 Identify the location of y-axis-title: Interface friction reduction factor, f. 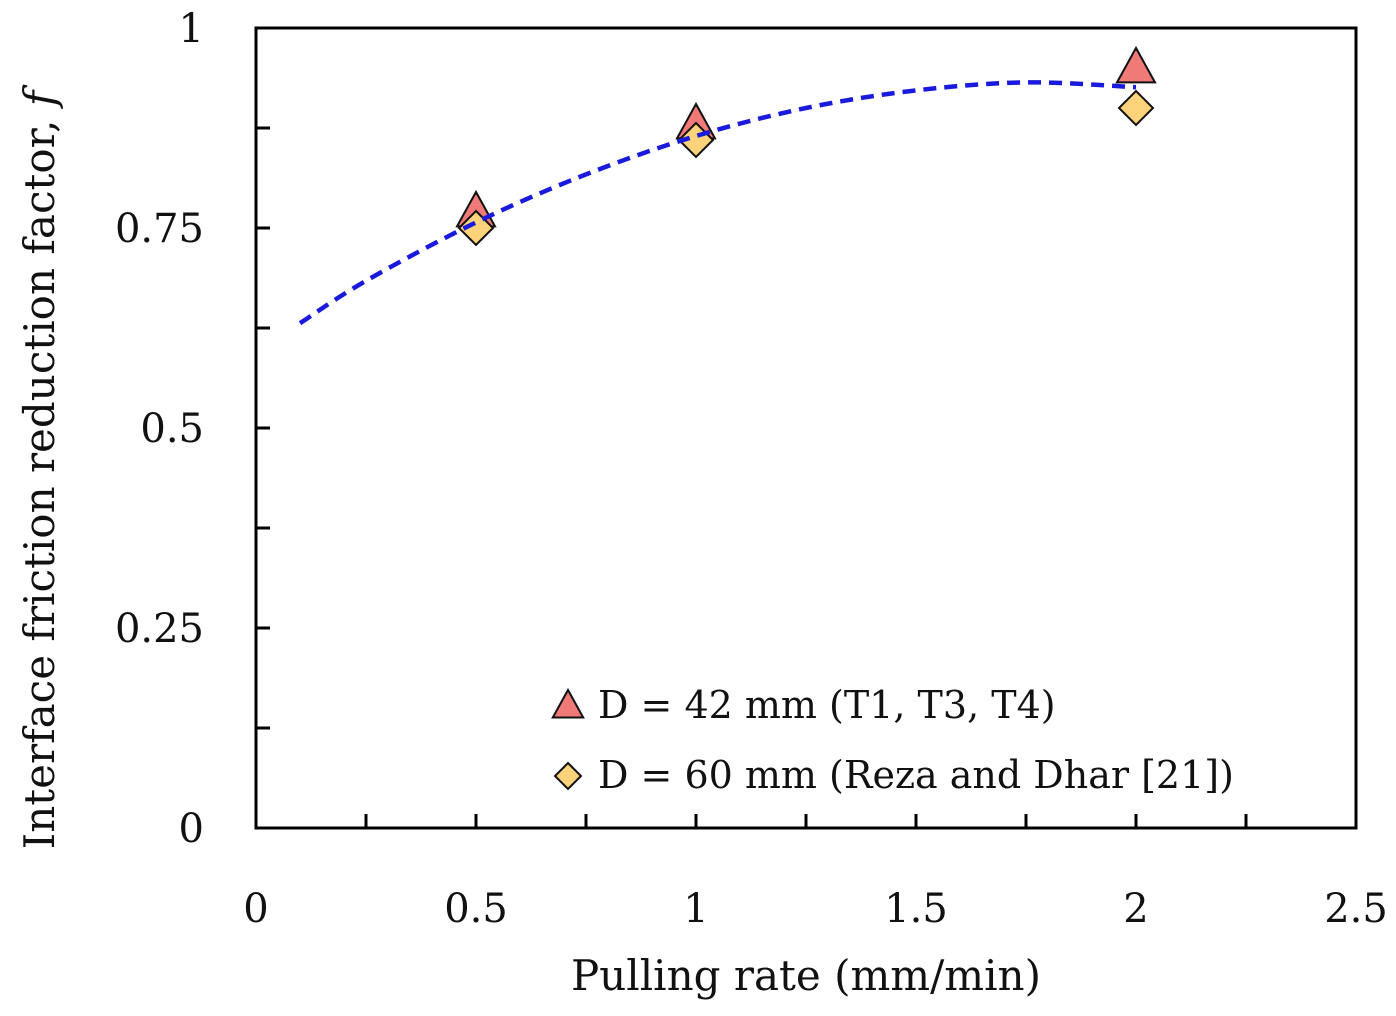
(39, 466).